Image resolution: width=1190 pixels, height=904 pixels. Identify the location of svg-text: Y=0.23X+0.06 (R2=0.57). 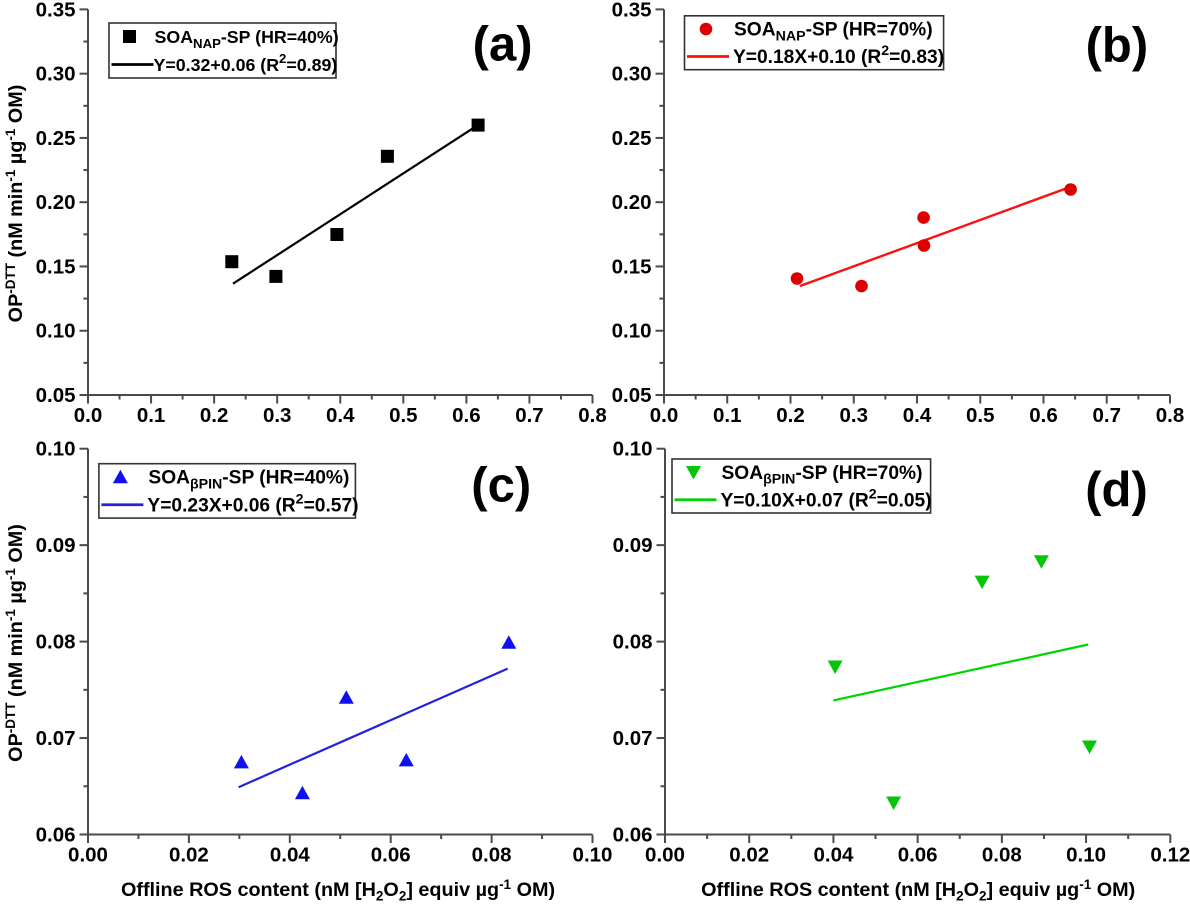
(252, 503).